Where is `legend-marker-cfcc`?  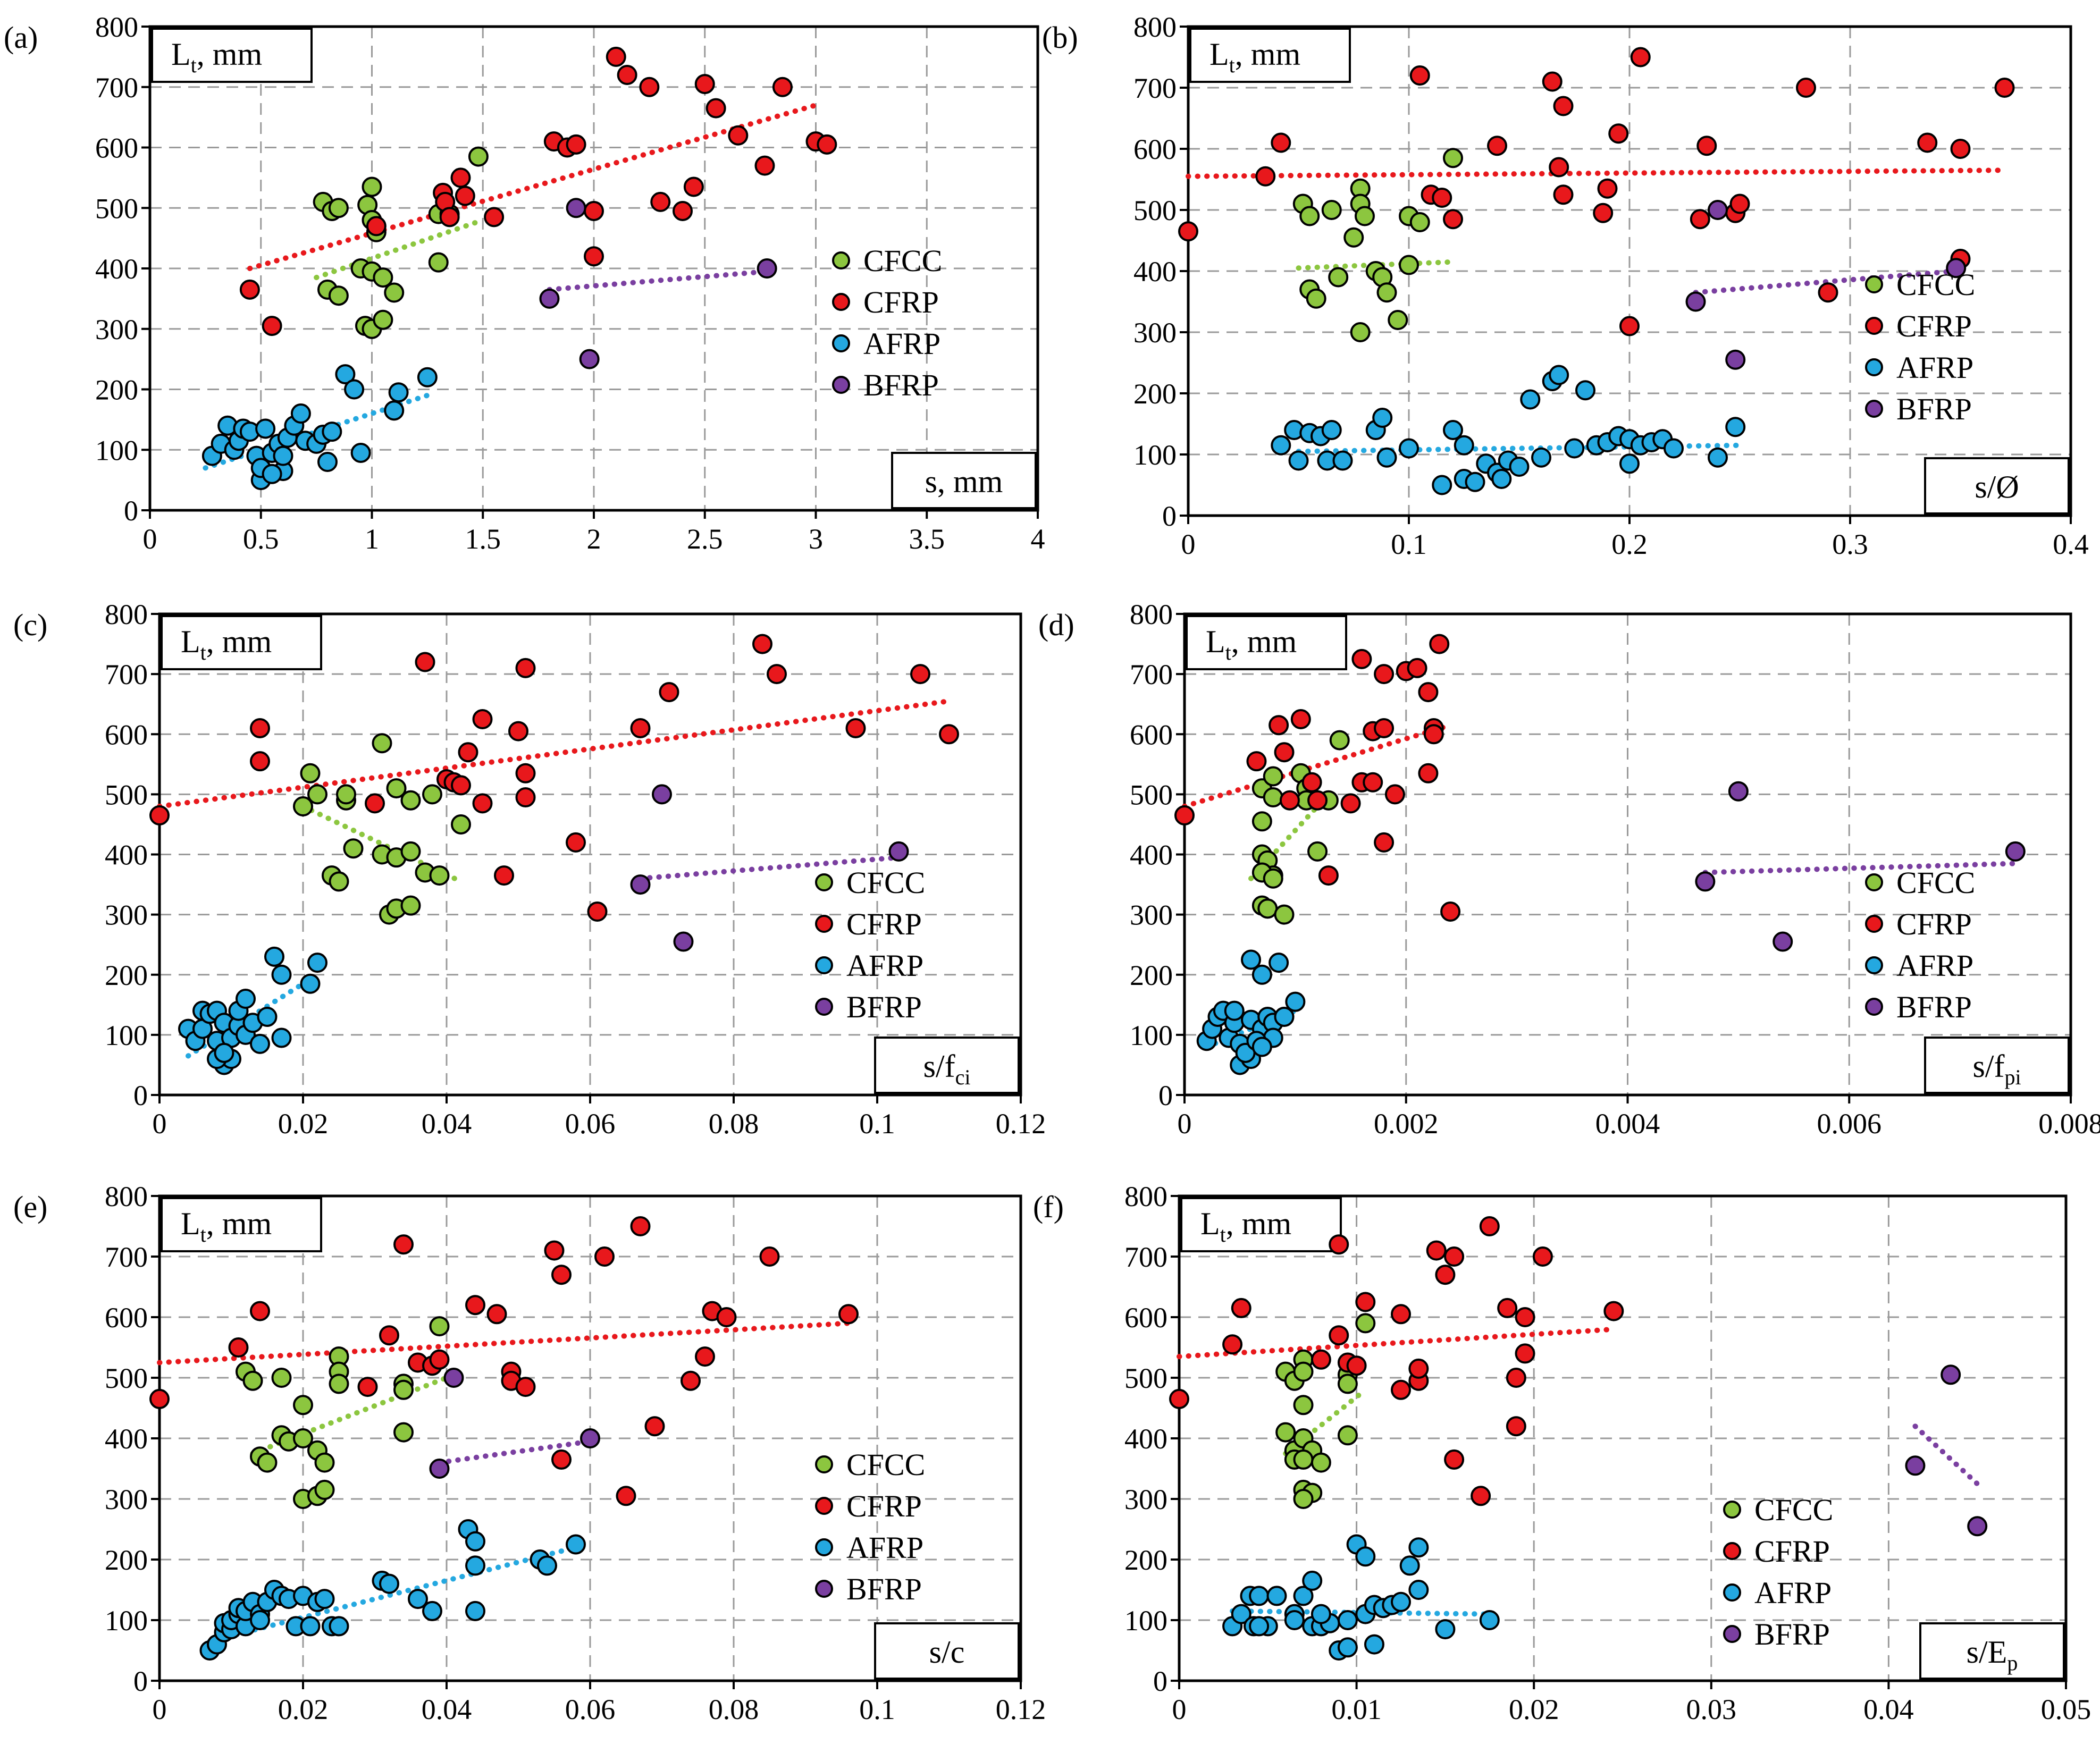
legend-marker-cfcc is located at coordinates (824, 882).